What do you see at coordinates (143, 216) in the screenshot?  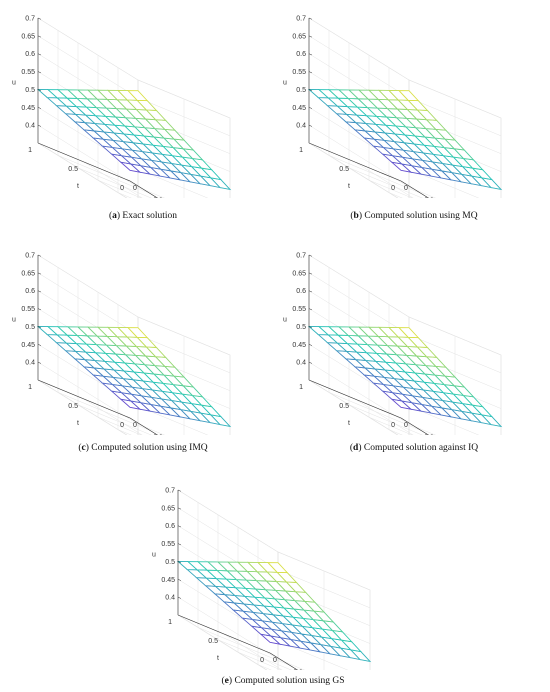 I see `caption-a: (a) Exact solution` at bounding box center [143, 216].